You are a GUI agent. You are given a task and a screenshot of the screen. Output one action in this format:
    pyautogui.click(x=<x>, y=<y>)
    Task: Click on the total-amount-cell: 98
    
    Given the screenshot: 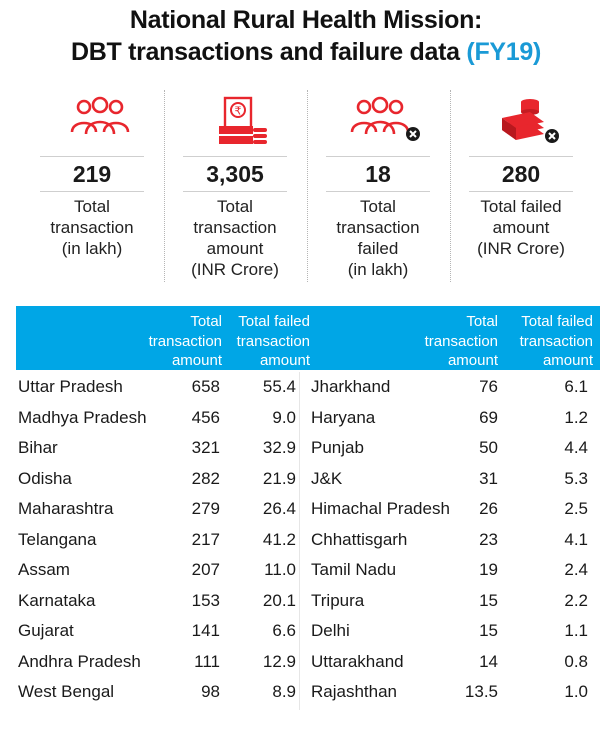 What is the action you would take?
    pyautogui.click(x=210, y=691)
    